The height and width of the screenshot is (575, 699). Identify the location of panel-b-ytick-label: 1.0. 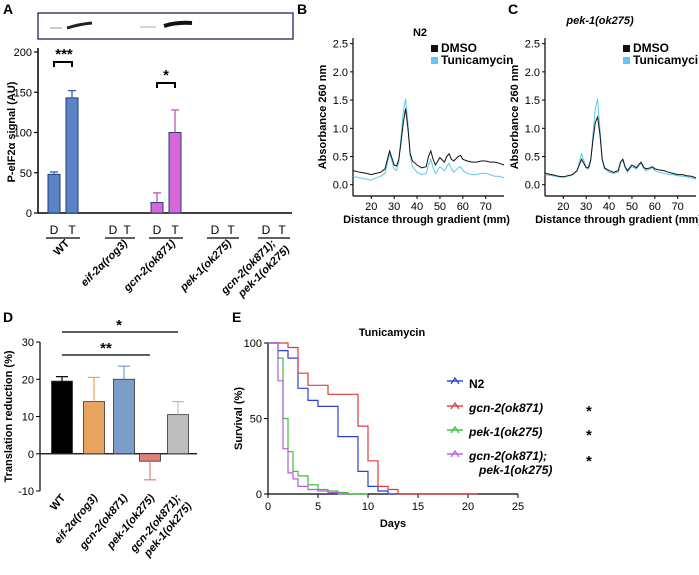
(340, 129).